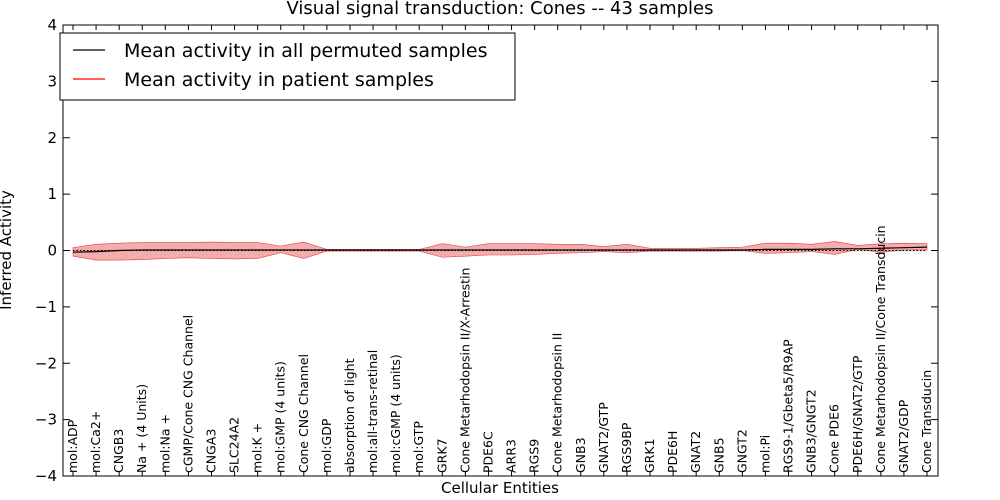  Describe the element at coordinates (279, 80) in the screenshot. I see `legend-label-patient: Mean activity in patient samples` at that location.